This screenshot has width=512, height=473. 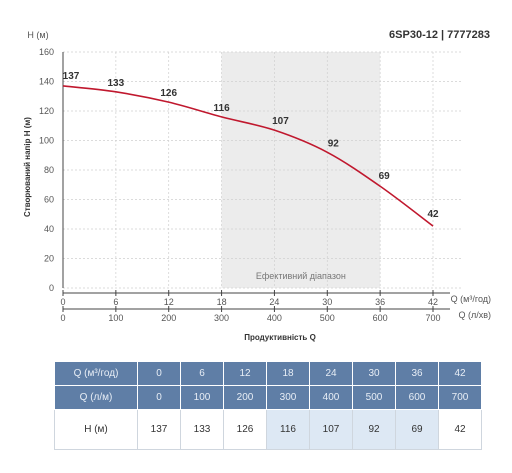 I want to click on y-unit-label: H (м), so click(x=37, y=35).